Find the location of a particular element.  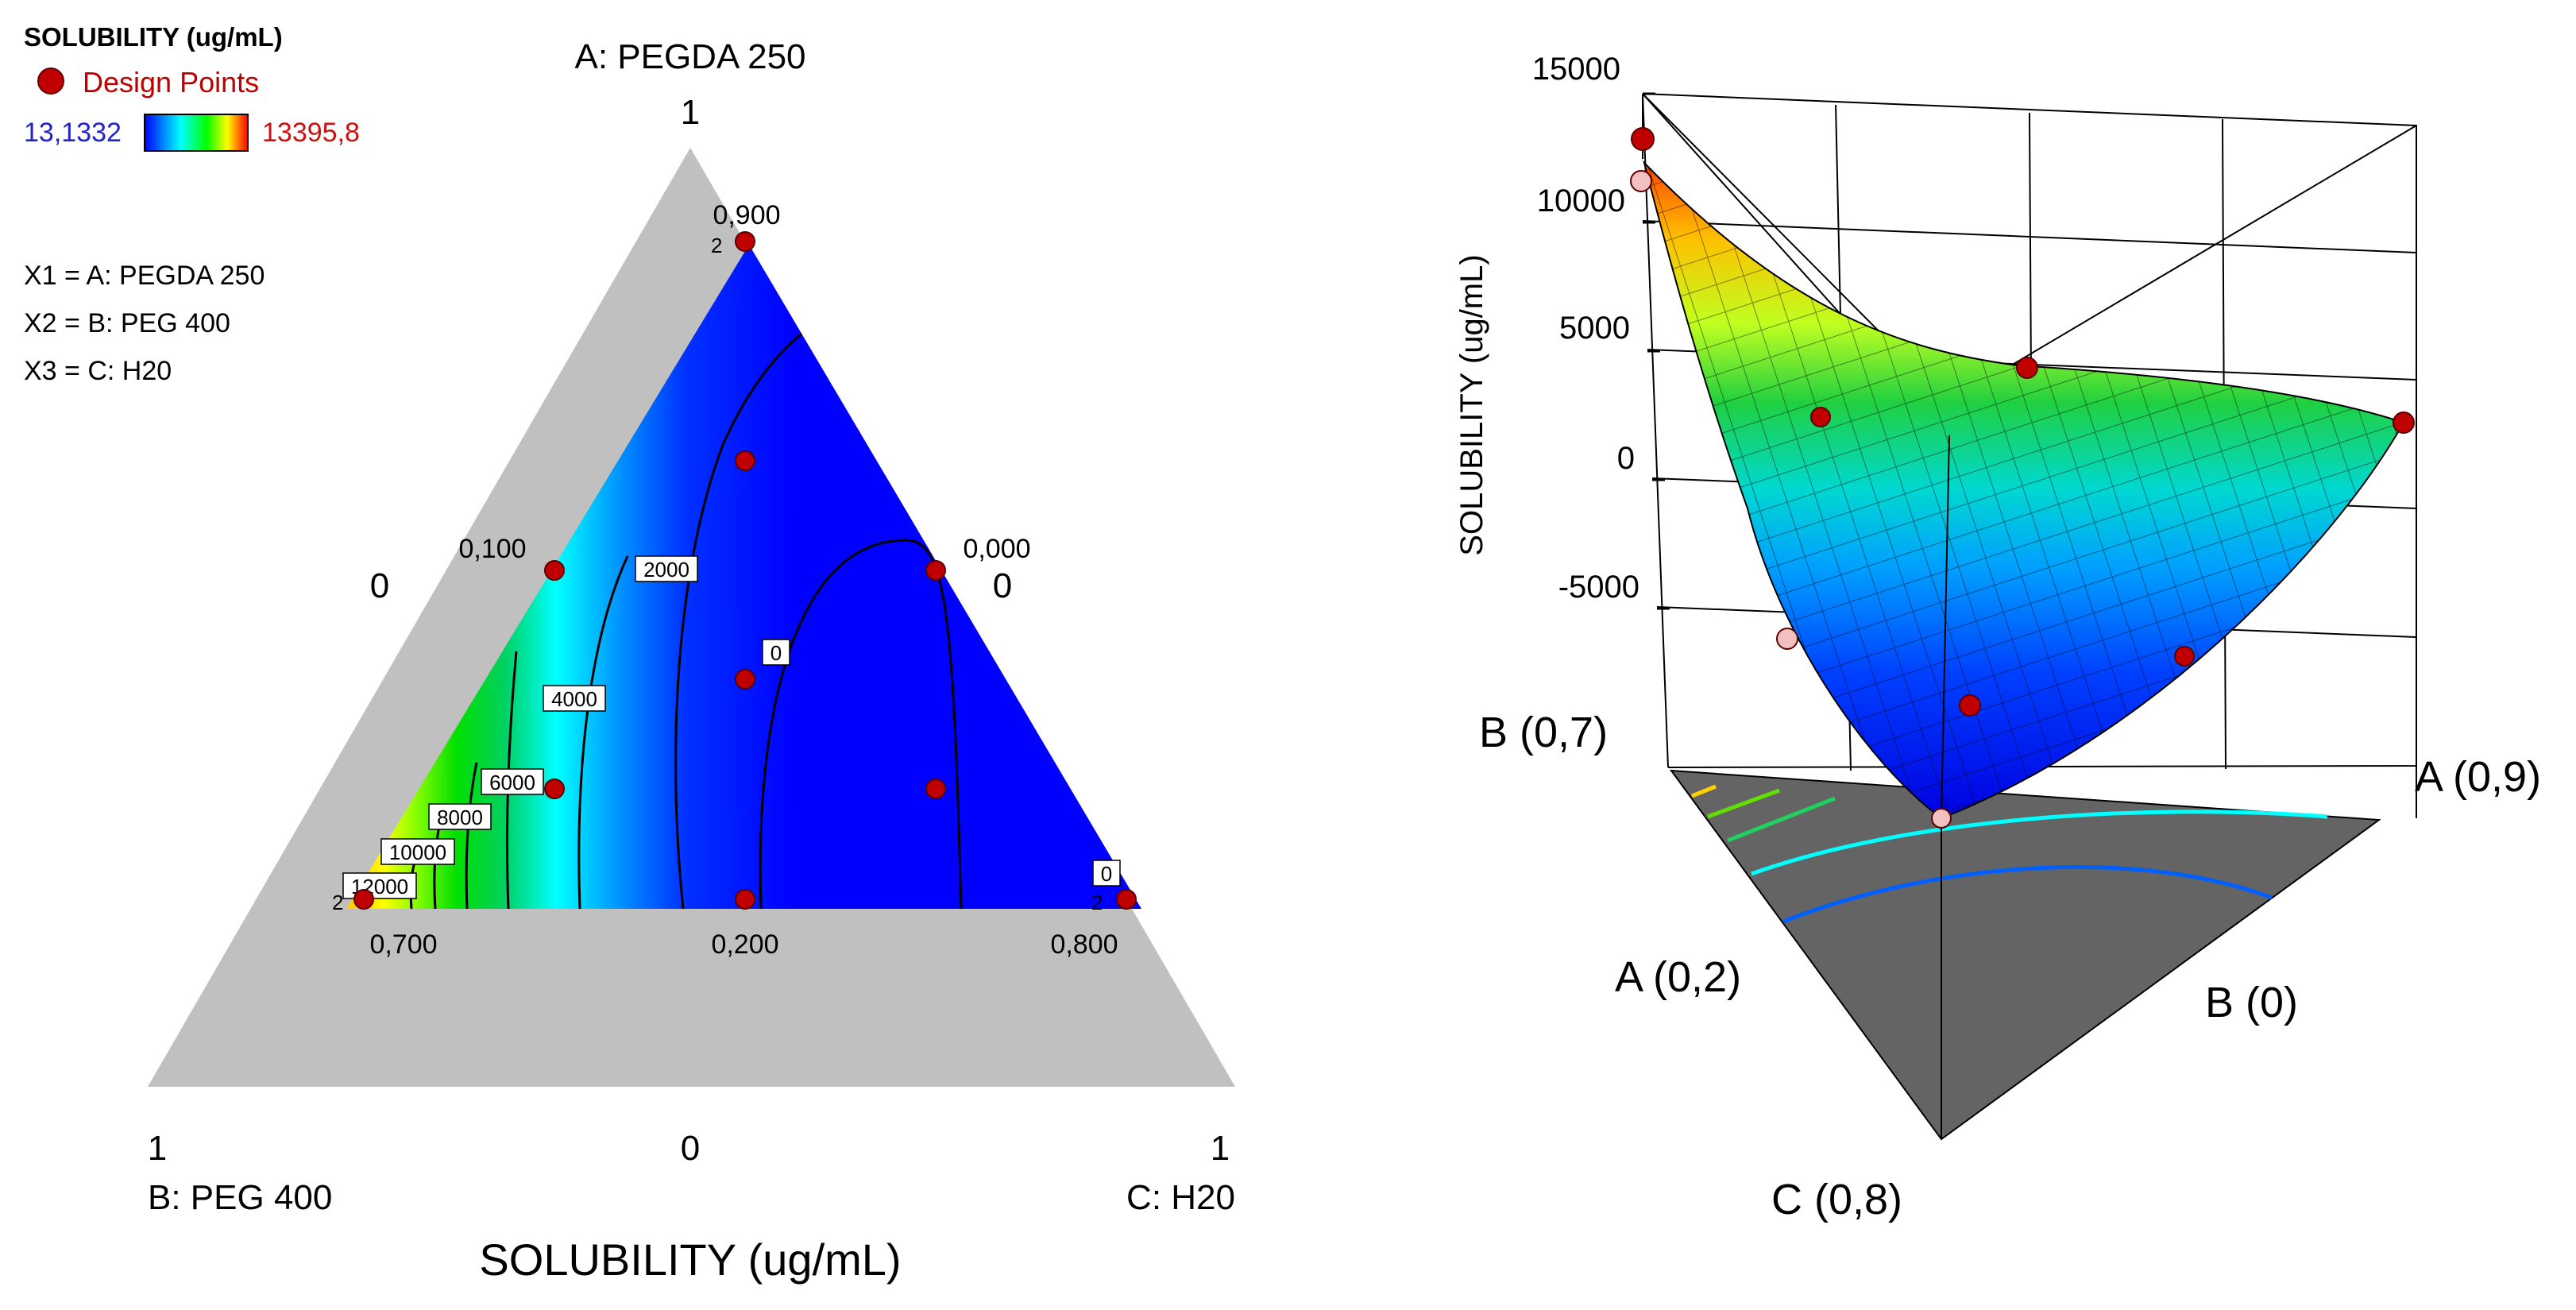

vertex-value-bottom-right: 1 is located at coordinates (1220, 1148).